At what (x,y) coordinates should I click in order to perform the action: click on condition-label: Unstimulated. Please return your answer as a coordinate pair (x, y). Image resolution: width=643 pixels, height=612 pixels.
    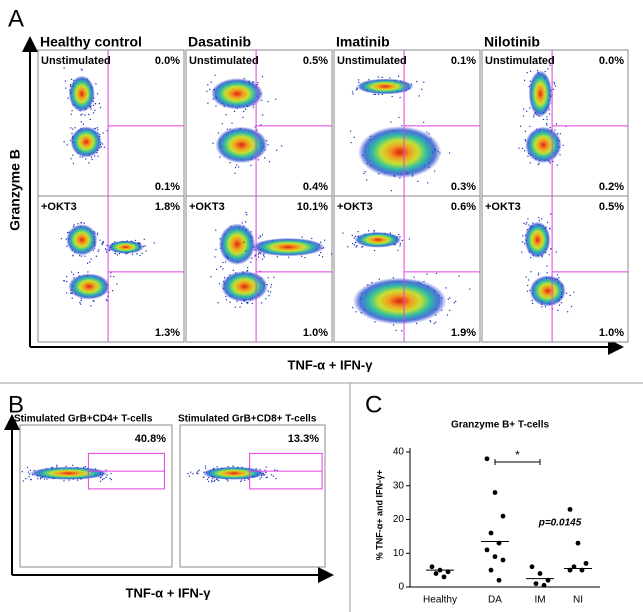
    Looking at the image, I should click on (224, 61).